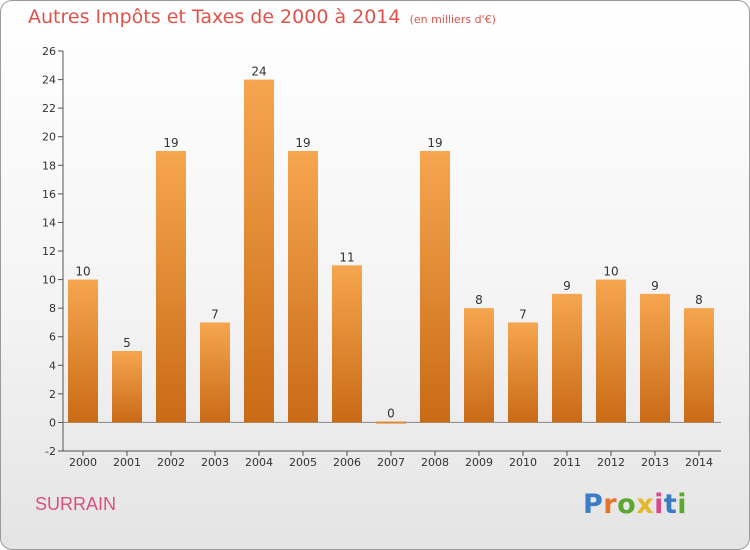  What do you see at coordinates (49, 280) in the screenshot?
I see `y-tick-label: 10` at bounding box center [49, 280].